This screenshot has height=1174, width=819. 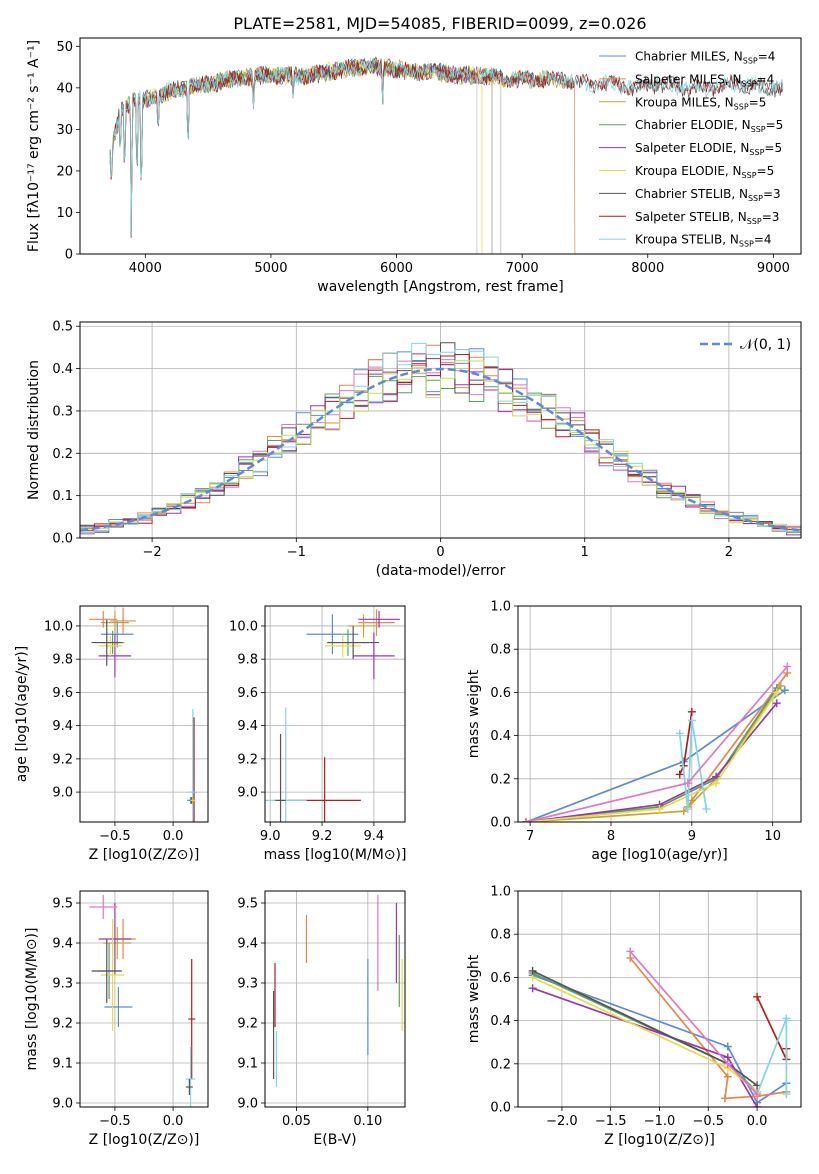 What do you see at coordinates (144, 1140) in the screenshot?
I see `mass_vs_Z-xlabel: Z [log10(Z/Z⊙)]` at bounding box center [144, 1140].